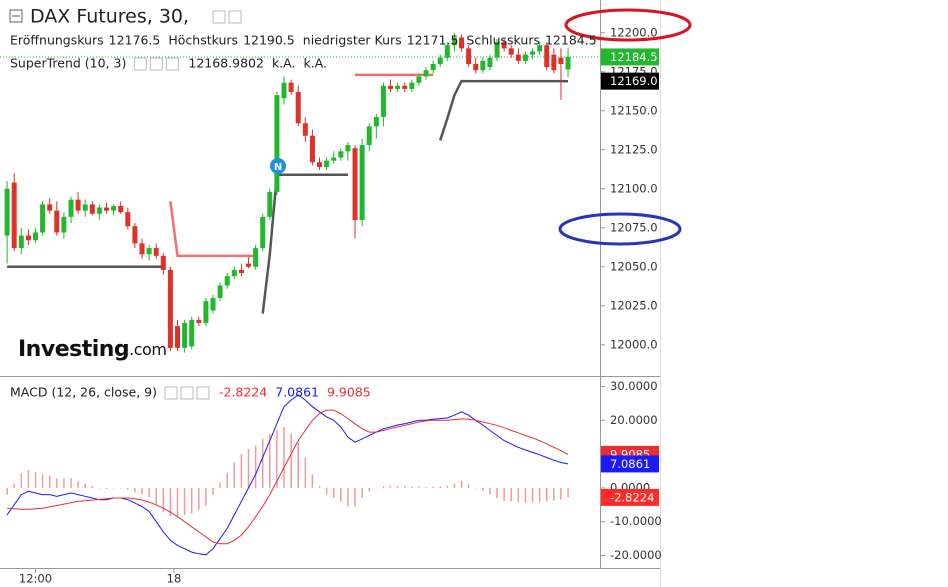 This screenshot has width=948, height=587. I want to click on indicator-extra: k.A., so click(284, 63).